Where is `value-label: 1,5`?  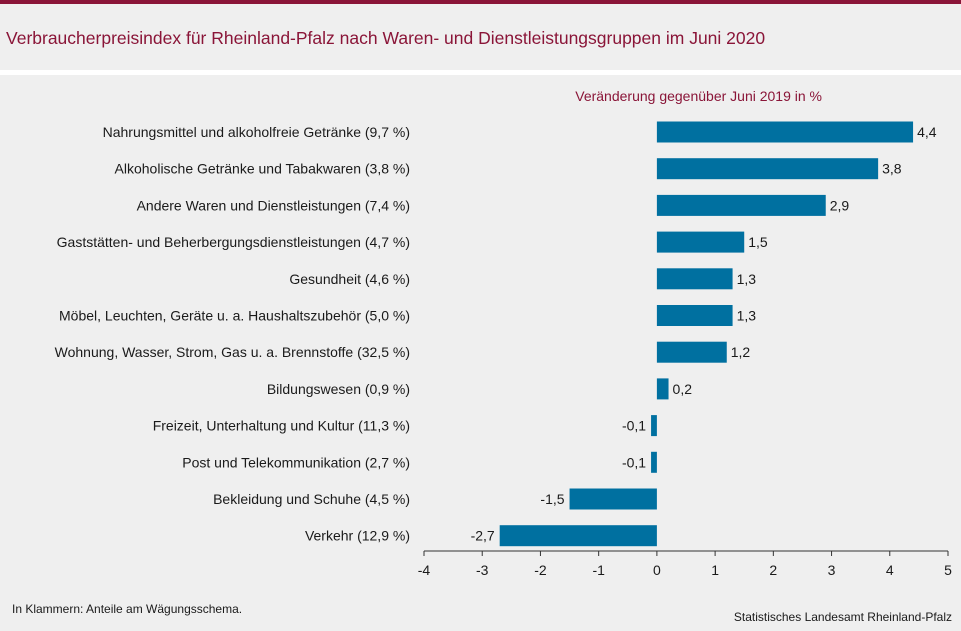
value-label: 1,5 is located at coordinates (758, 242).